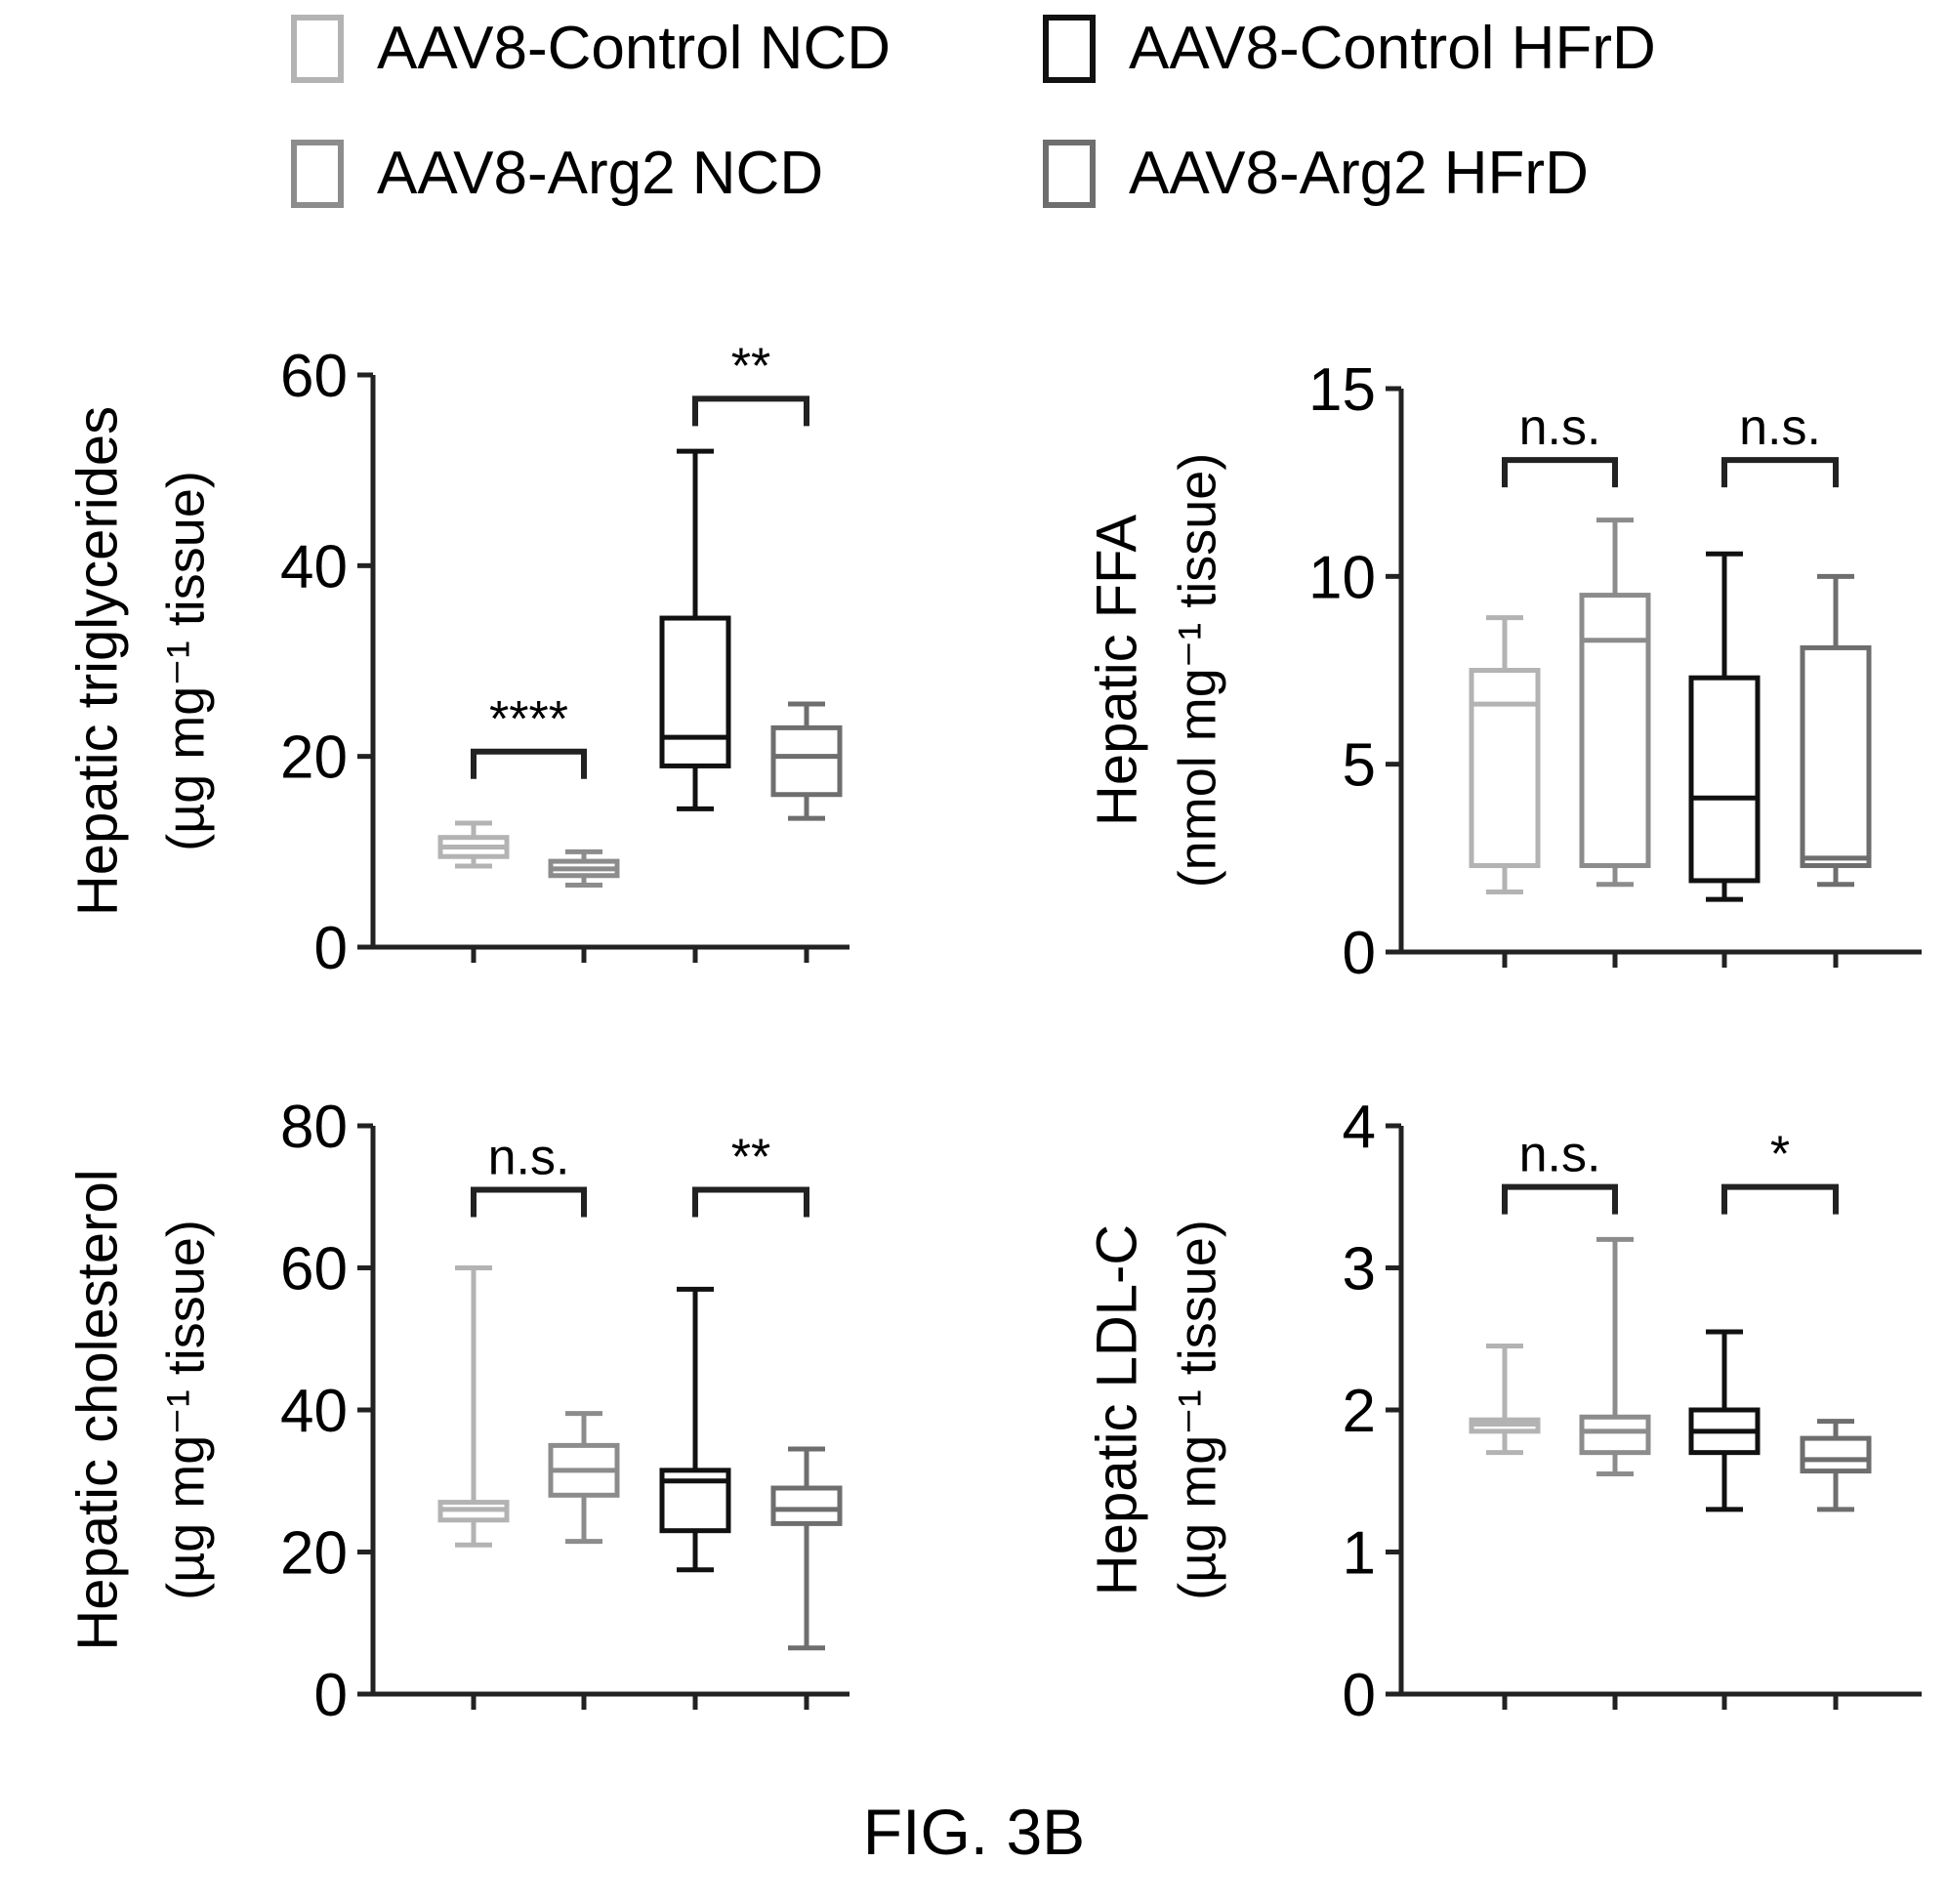  Describe the element at coordinates (1392, 48) in the screenshot. I see `legend-label-control-hfrd: AAV8-Control HFrD` at that location.